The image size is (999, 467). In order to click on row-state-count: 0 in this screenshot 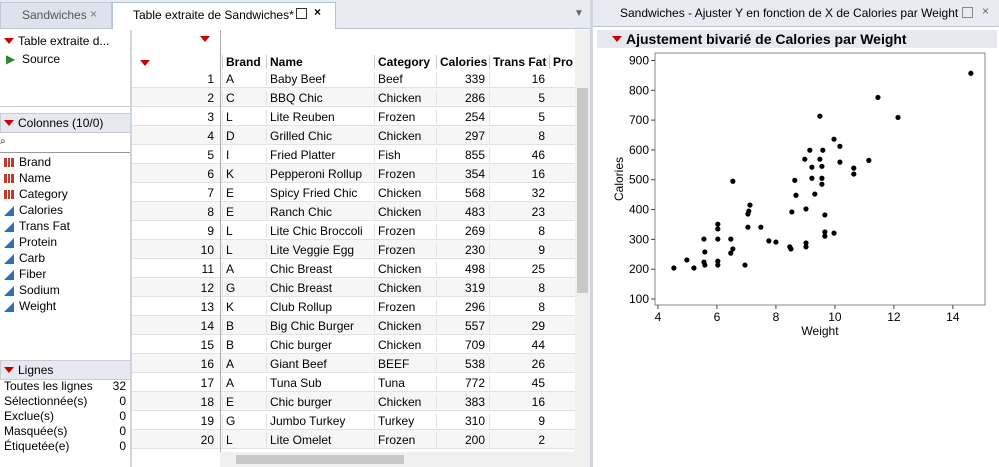, I will do `click(122, 446)`.